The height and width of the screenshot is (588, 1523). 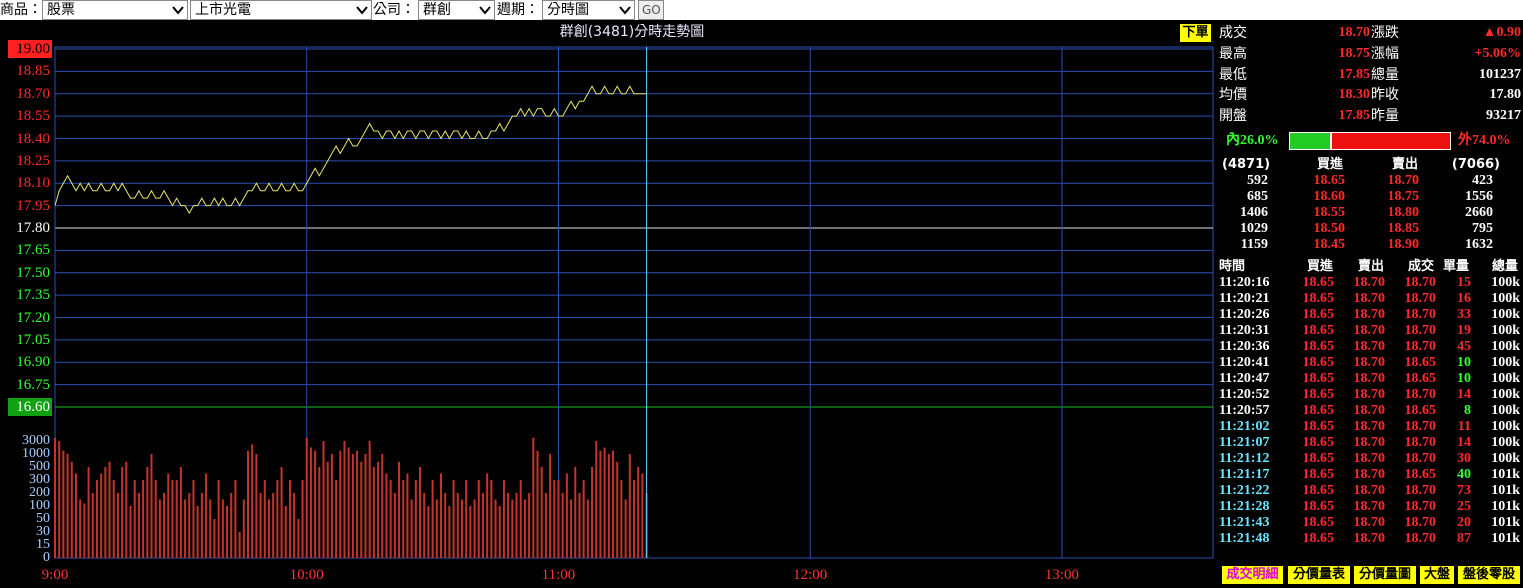 I want to click on trade-volume: 87, so click(x=1464, y=538).